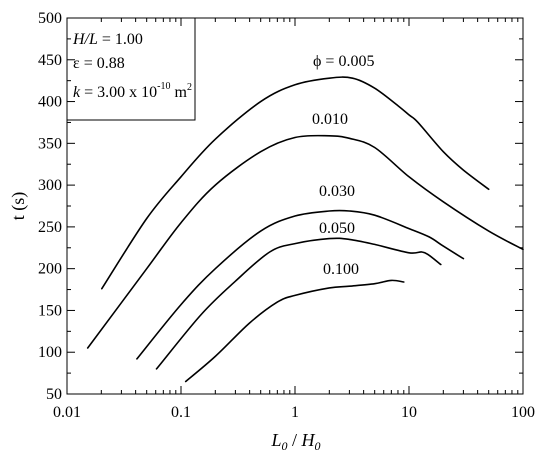  I want to click on series-label-3: 0.050, so click(337, 228).